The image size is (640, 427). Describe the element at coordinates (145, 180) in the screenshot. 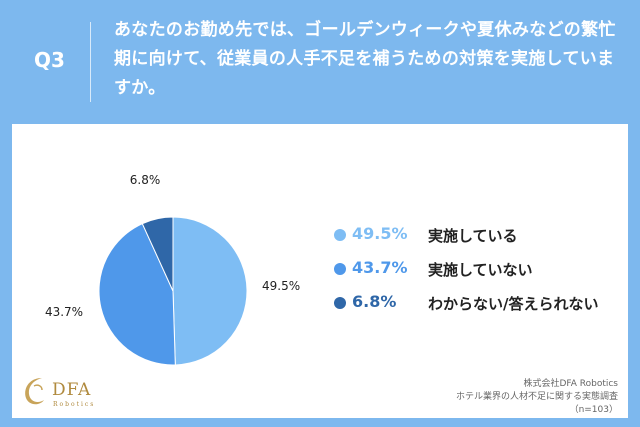

I see `slice-data-label-2: 6.8%` at that location.